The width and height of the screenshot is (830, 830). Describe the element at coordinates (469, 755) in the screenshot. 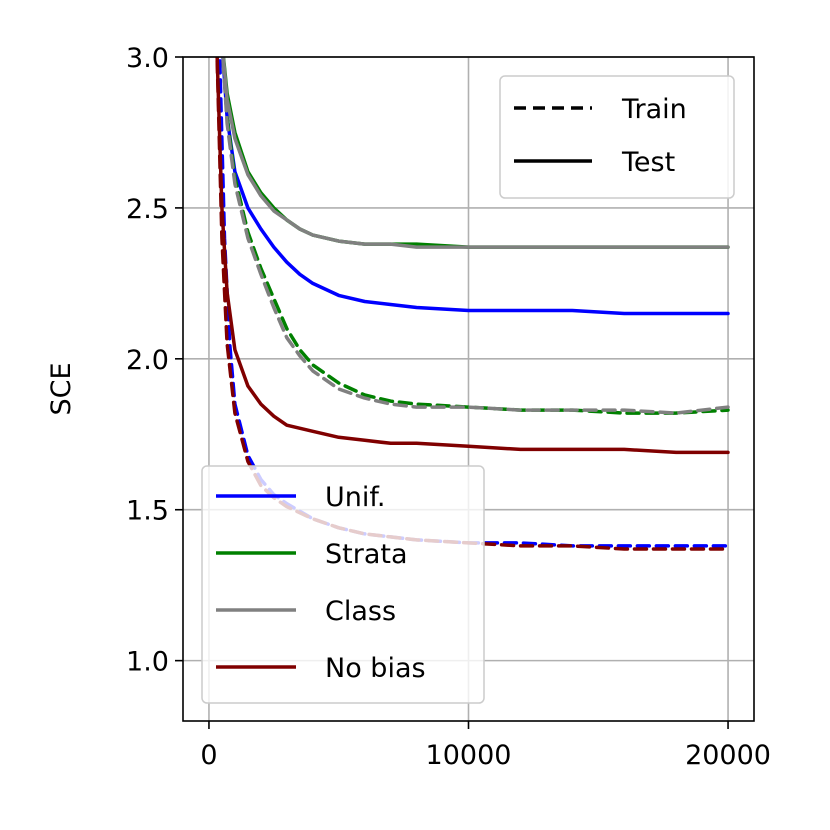

I see `x-tick-label: 10000` at that location.